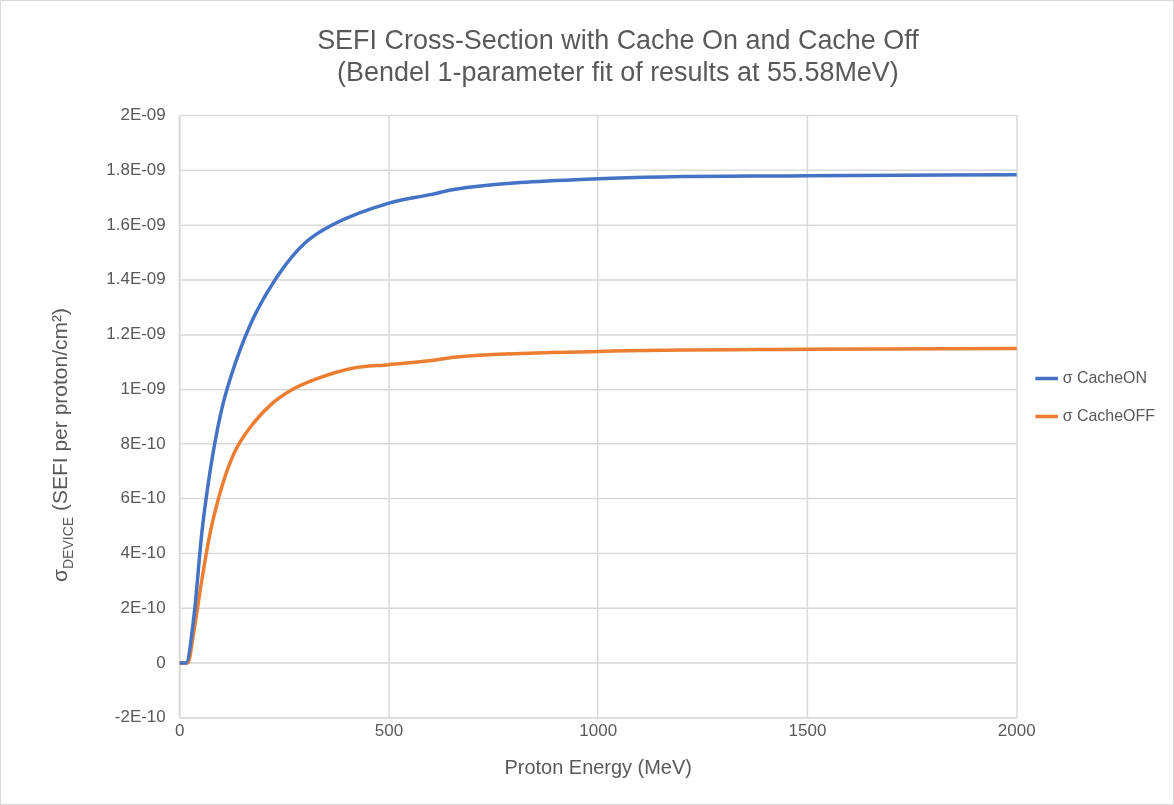 The image size is (1174, 805). Describe the element at coordinates (389, 730) in the screenshot. I see `x-tick-label: 500` at that location.